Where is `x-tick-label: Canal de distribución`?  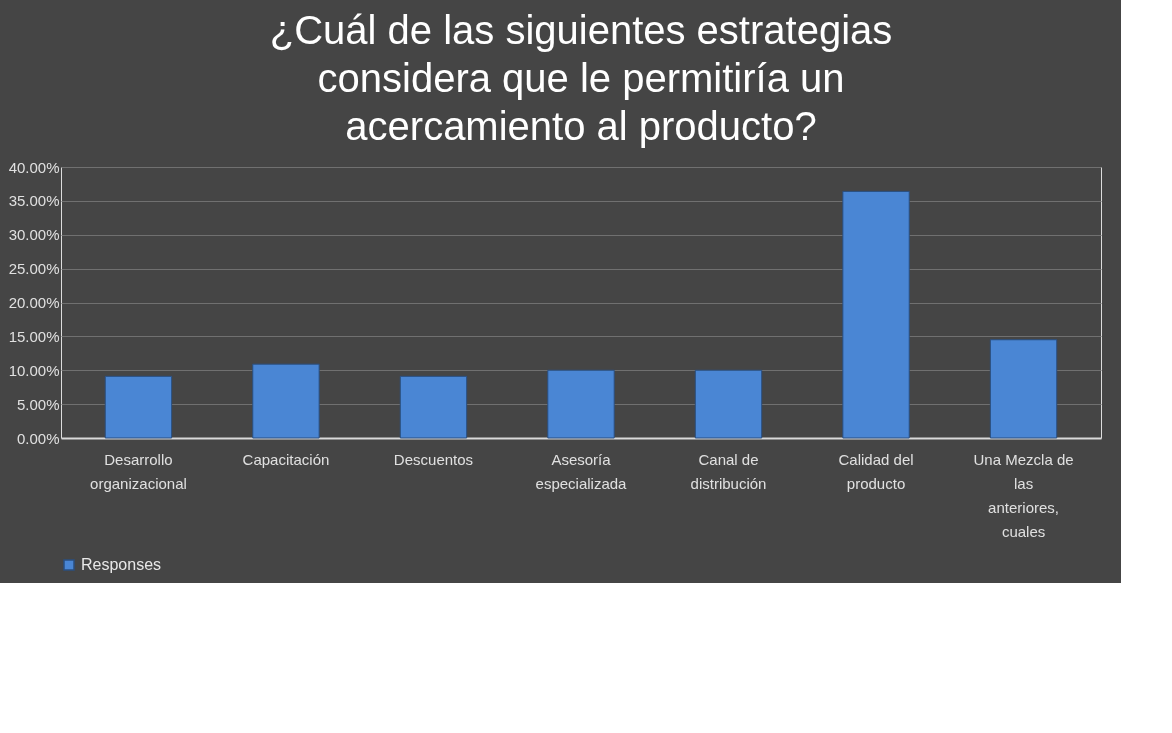 x-tick-label: Canal de distribución is located at coordinates (728, 471).